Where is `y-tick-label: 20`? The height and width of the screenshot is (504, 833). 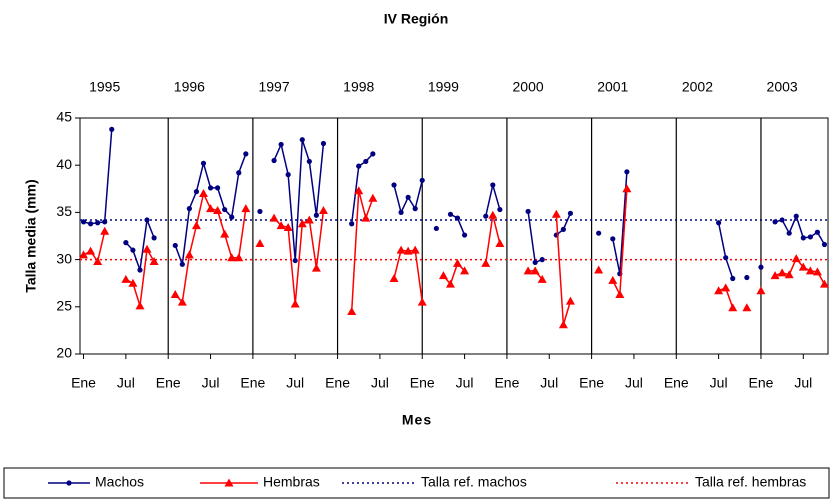 y-tick-label: 20 is located at coordinates (64, 353).